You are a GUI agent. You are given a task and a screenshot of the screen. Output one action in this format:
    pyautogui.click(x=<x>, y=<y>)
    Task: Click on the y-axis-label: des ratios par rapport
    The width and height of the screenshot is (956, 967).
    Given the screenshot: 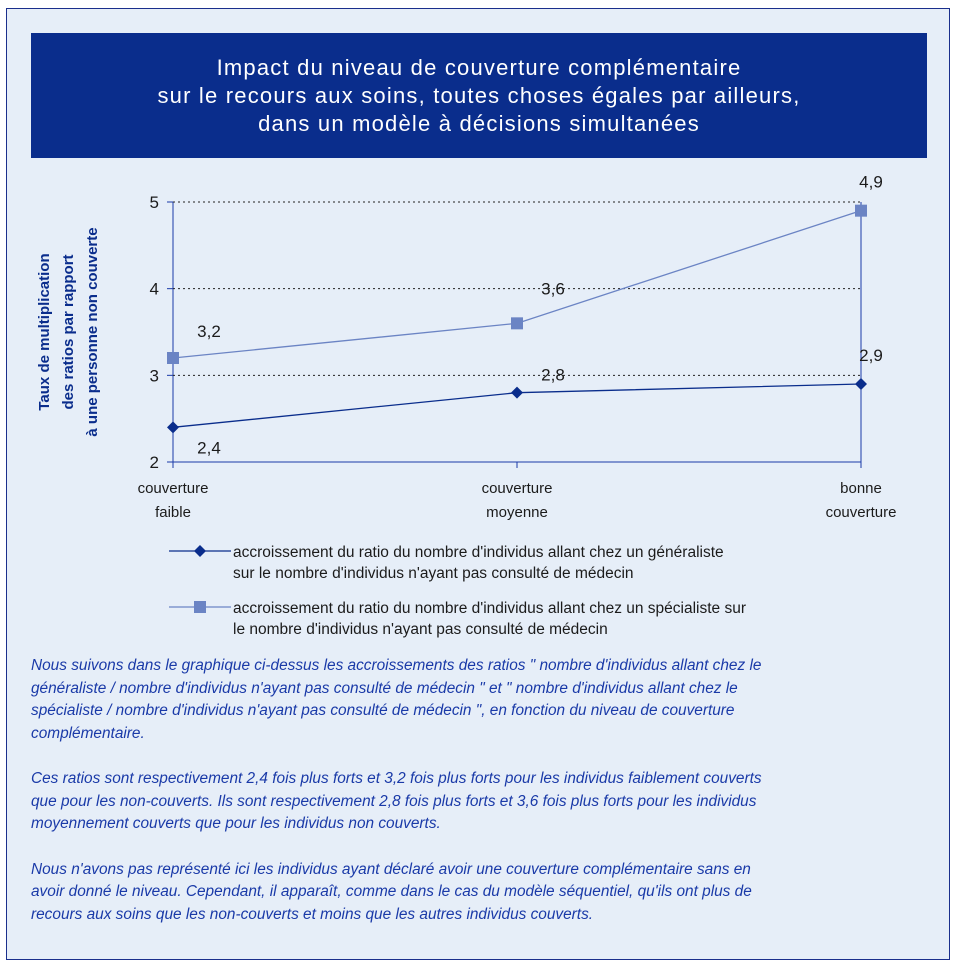 What is the action you would take?
    pyautogui.click(x=68, y=331)
    